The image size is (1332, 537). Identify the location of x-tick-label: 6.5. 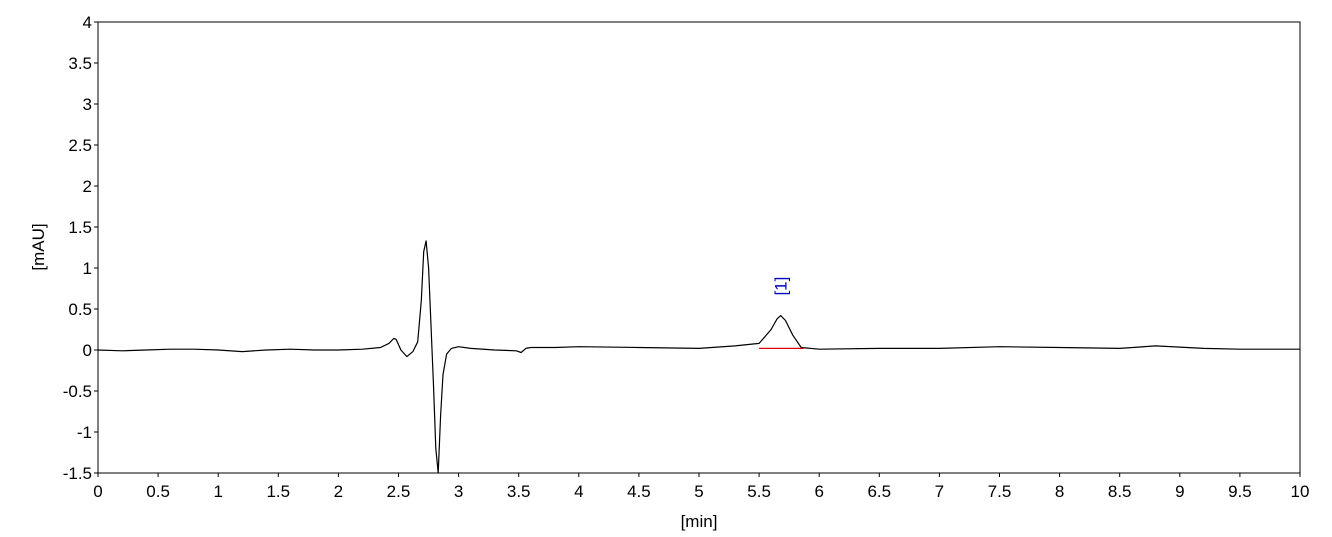
(879, 491).